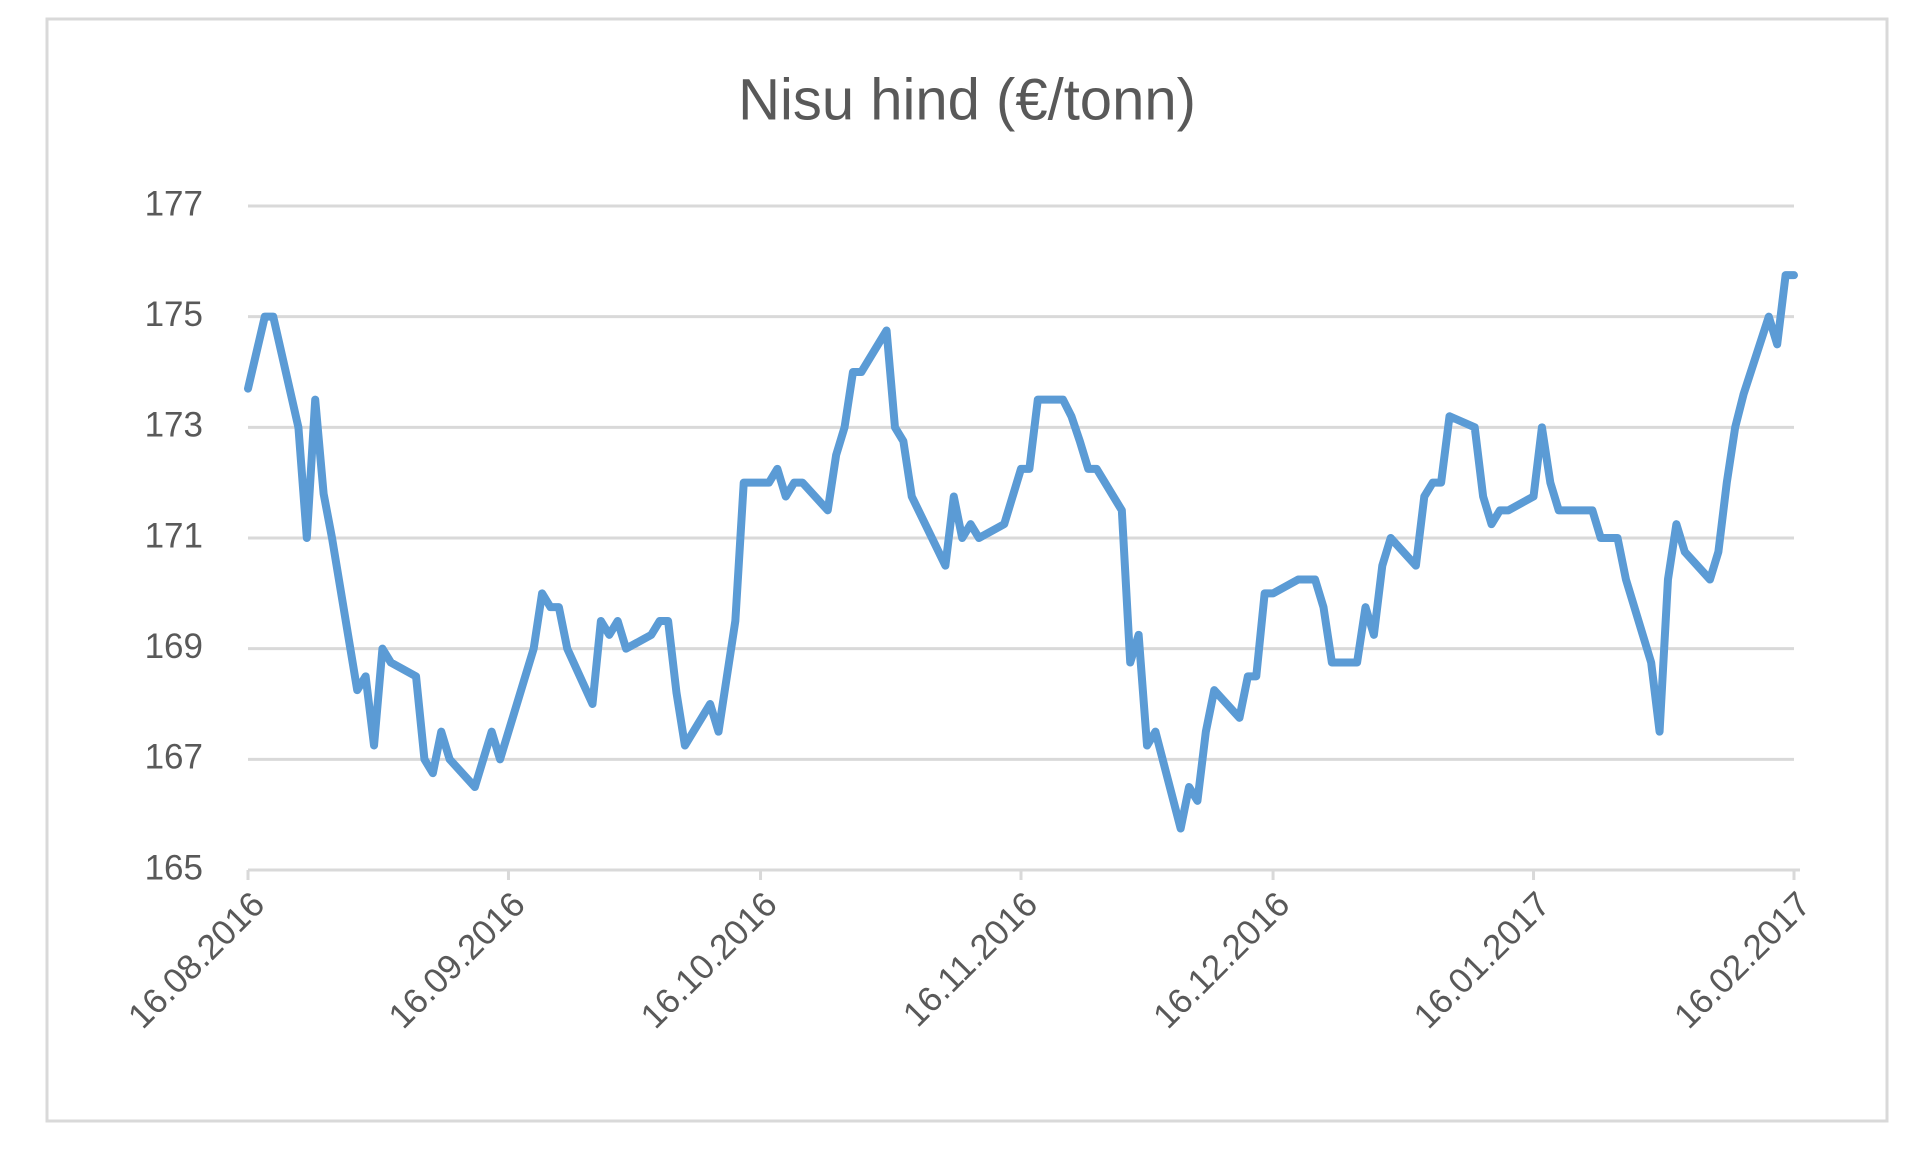 This screenshot has width=1920, height=1175. Describe the element at coordinates (174, 757) in the screenshot. I see `y-tick-label: 167` at that location.